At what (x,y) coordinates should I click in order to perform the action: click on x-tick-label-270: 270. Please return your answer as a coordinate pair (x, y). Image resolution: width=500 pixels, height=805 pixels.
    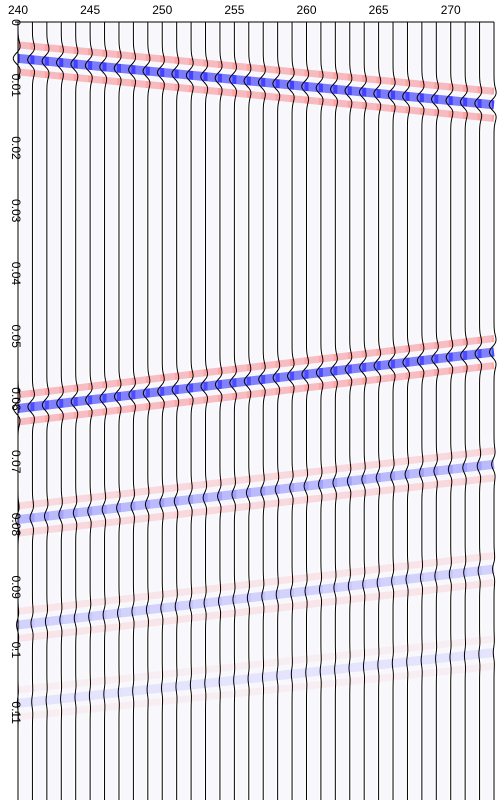
    Looking at the image, I should click on (451, 10).